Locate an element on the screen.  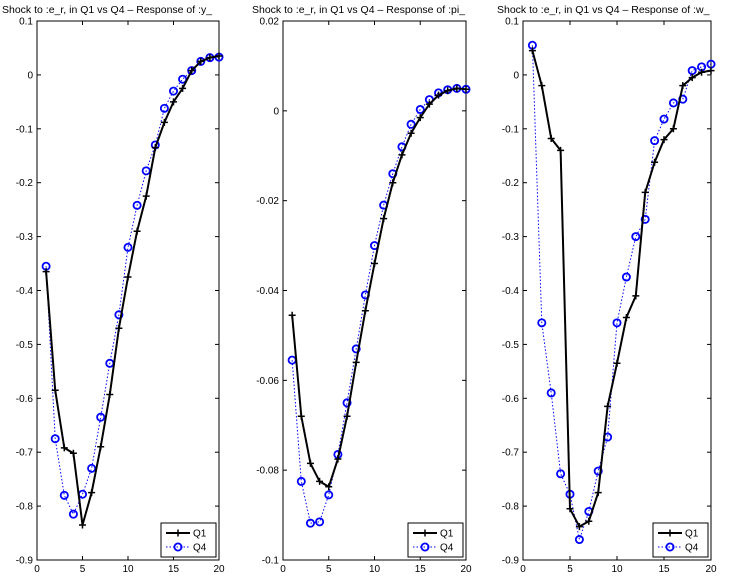
y-tick-label: -0.08 is located at coordinates (267, 471).